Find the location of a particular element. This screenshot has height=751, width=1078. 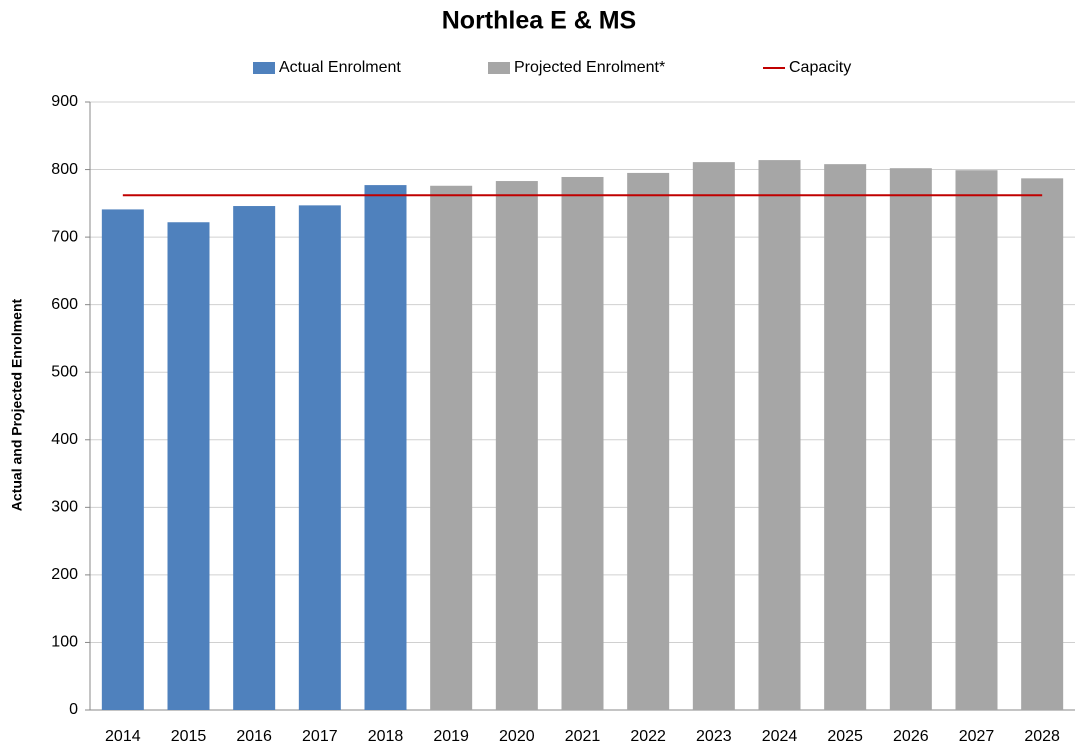

y-tick-label: 600 is located at coordinates (64, 304).